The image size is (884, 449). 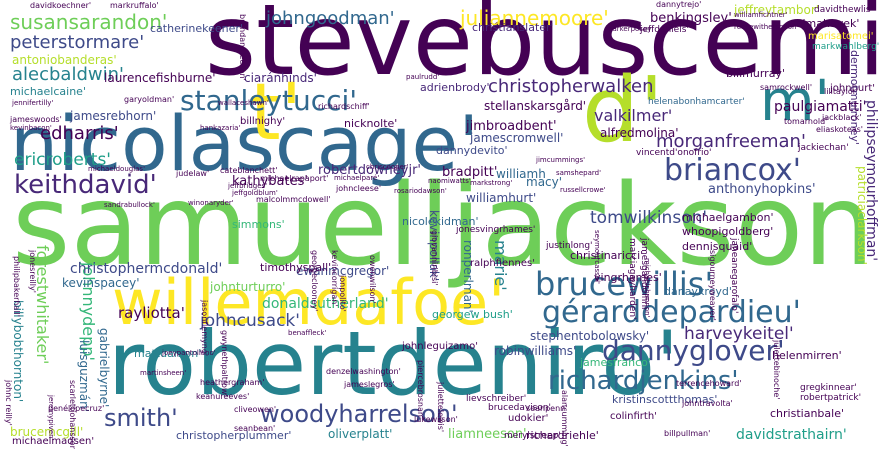 What do you see at coordinates (649, 218) in the screenshot?
I see `cloud-word: tomwilkinson'` at bounding box center [649, 218].